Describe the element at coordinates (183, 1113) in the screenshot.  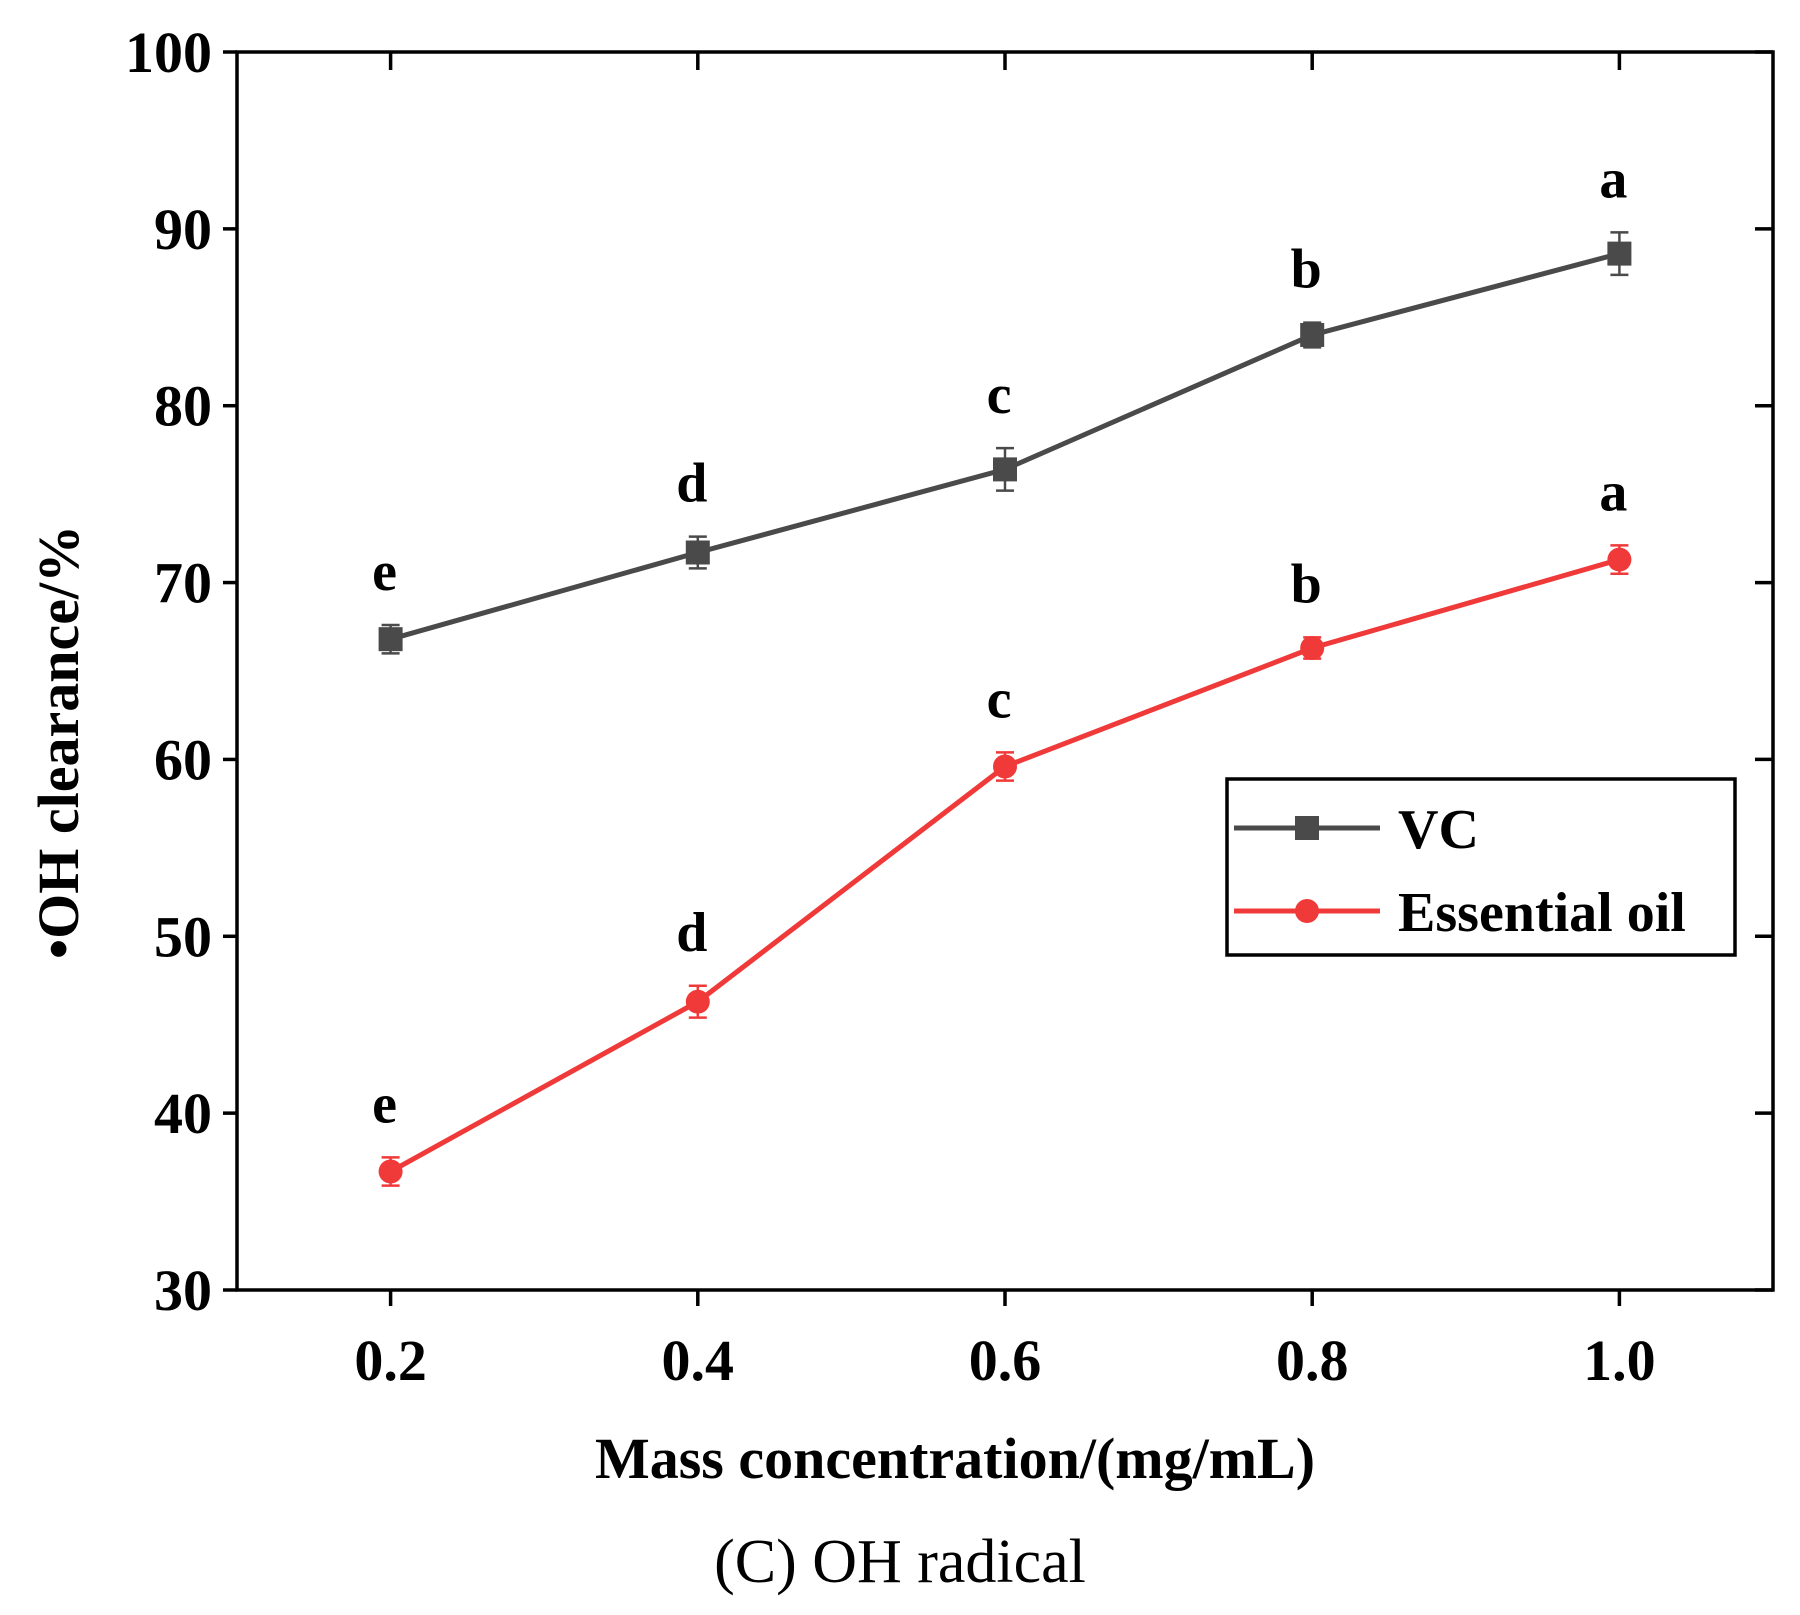
I see `y-tick-label: 40` at that location.